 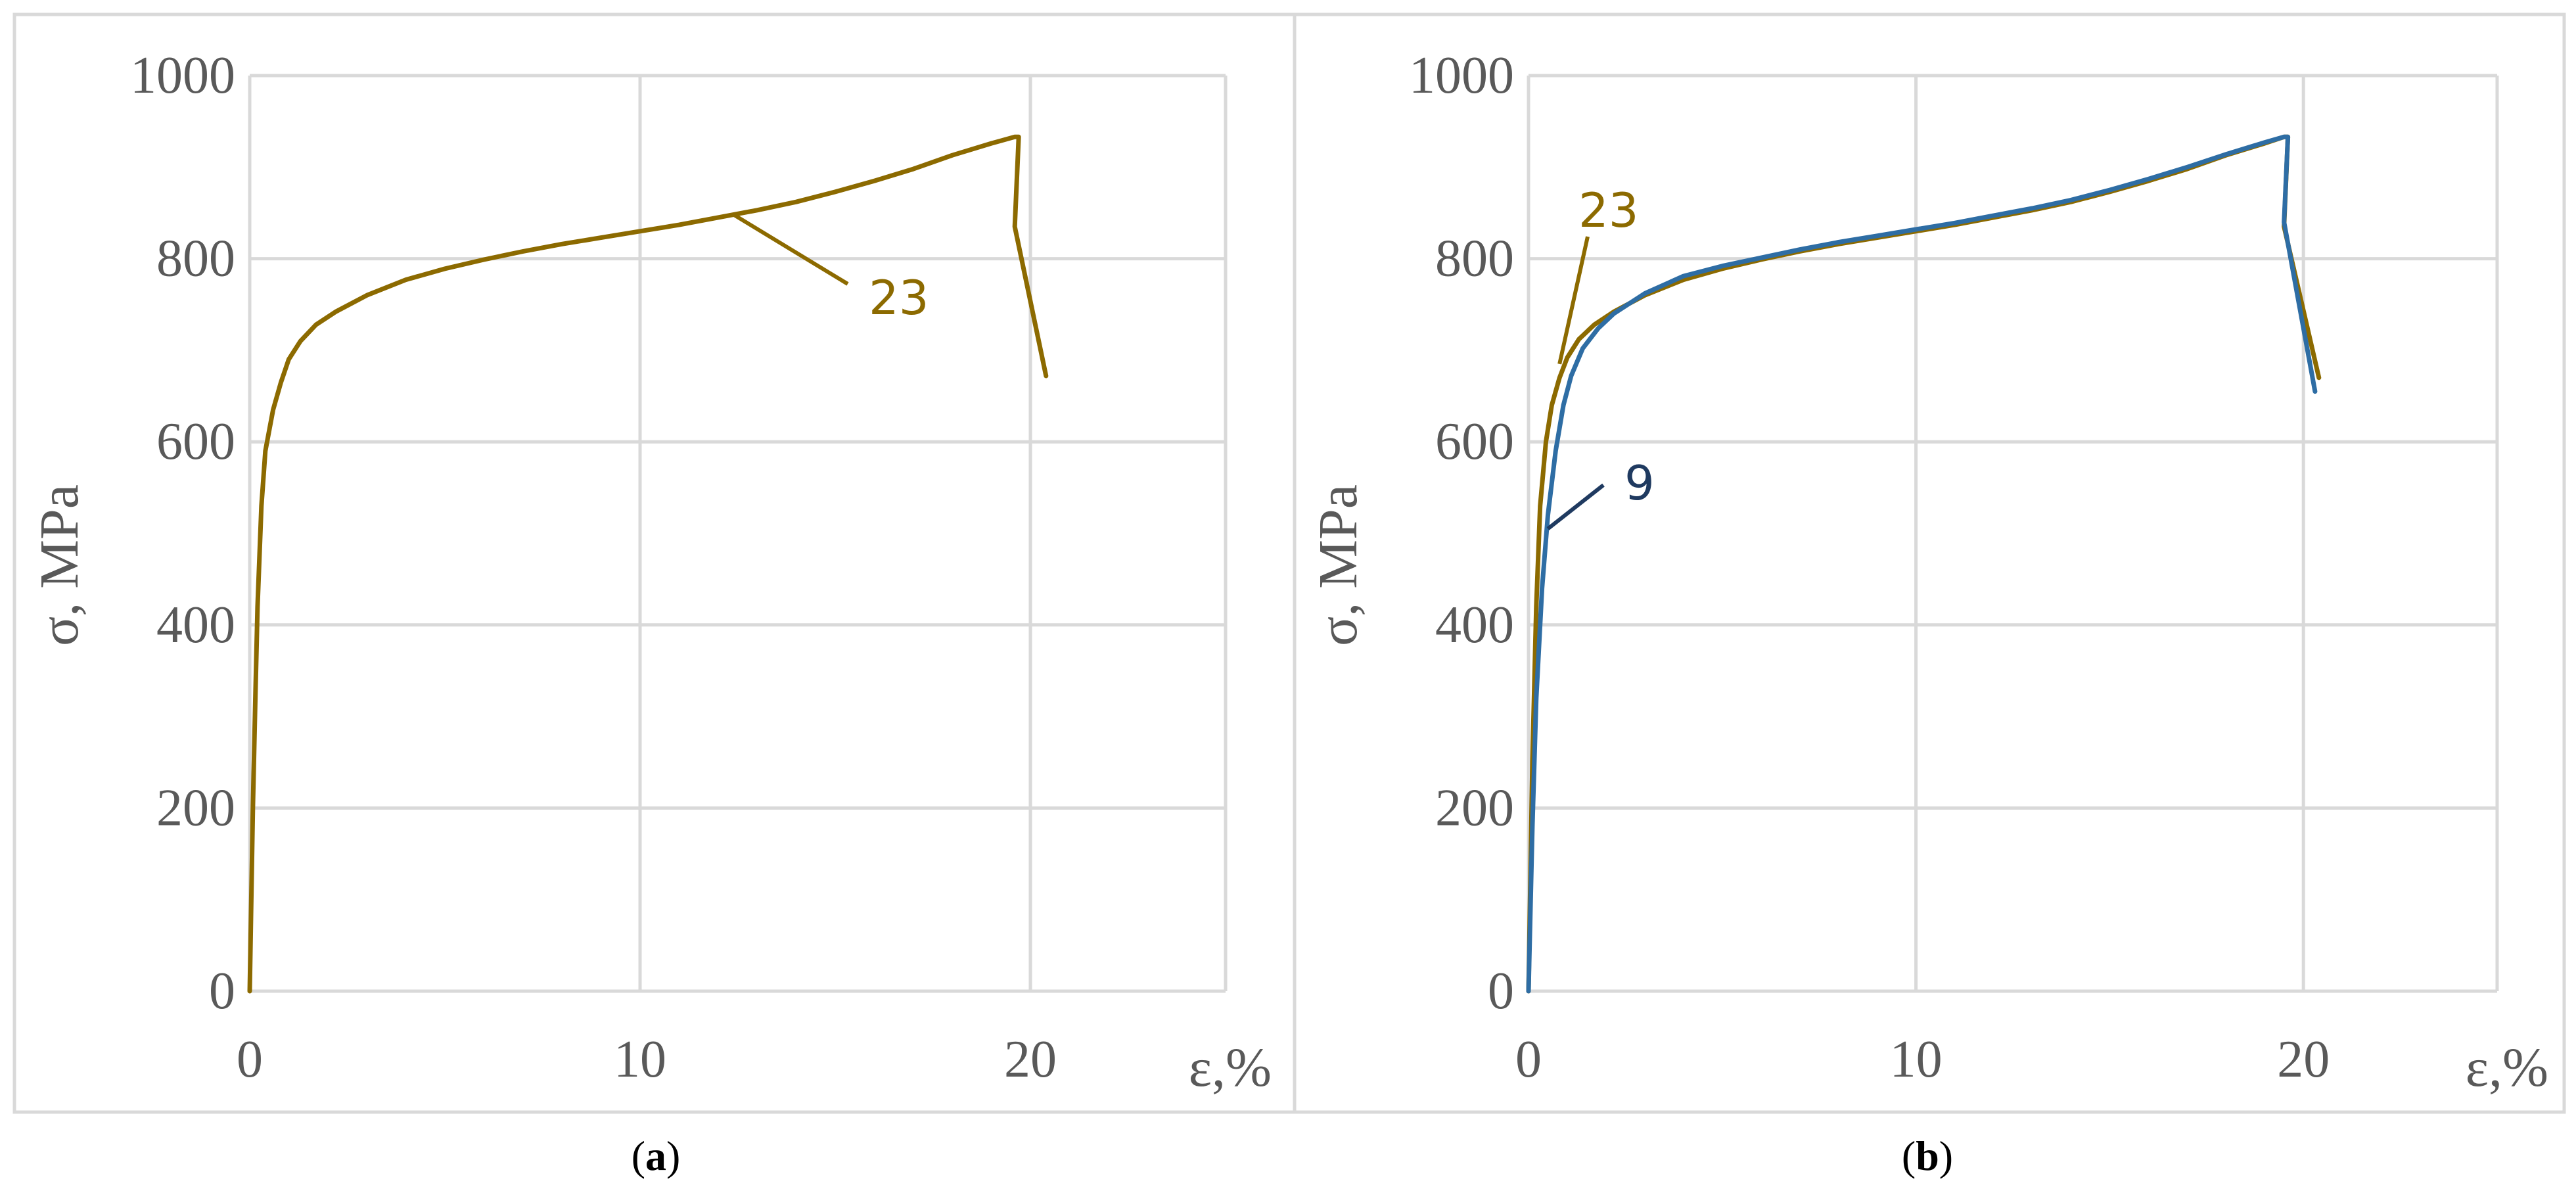 What do you see at coordinates (195, 625) in the screenshot?
I see `panel-a-y-tick-400: 400` at bounding box center [195, 625].